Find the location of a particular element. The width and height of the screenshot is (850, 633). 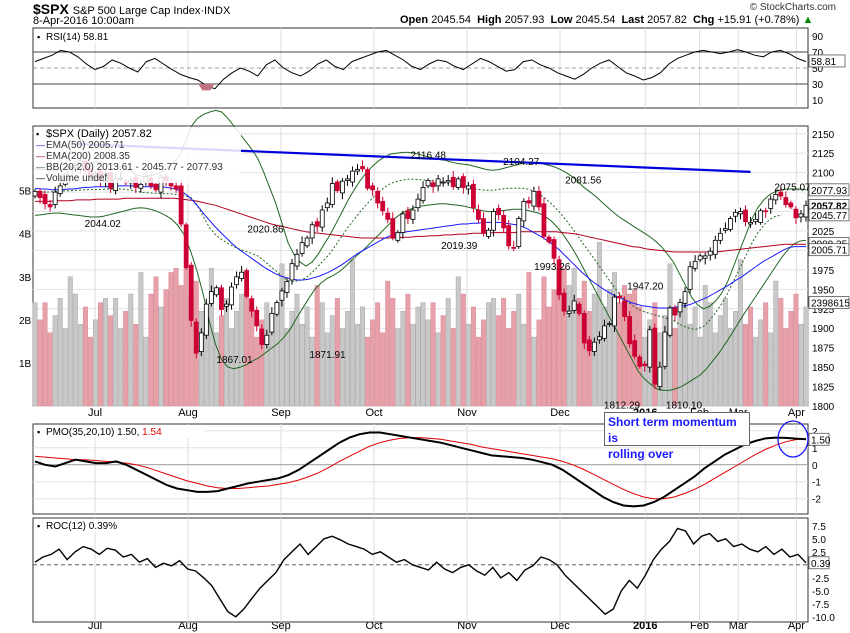

y-tick-label: 2150 is located at coordinates (823, 135).